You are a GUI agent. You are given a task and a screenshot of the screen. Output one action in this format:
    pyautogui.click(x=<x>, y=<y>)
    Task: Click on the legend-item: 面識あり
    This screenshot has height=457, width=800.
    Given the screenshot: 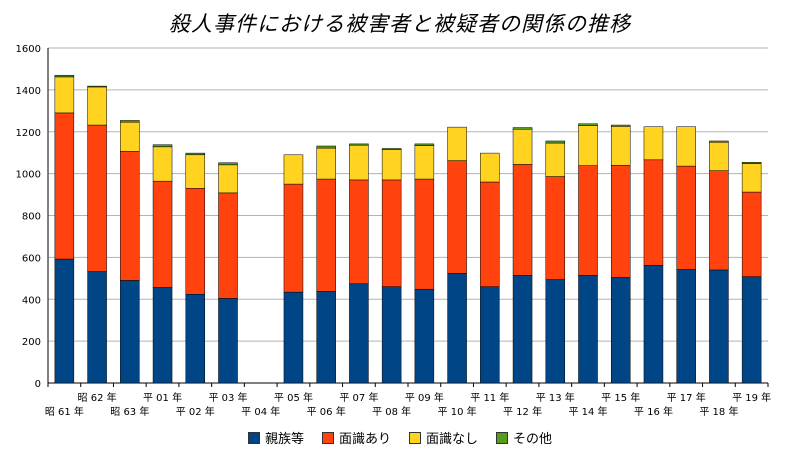 What is the action you would take?
    pyautogui.click(x=356, y=437)
    